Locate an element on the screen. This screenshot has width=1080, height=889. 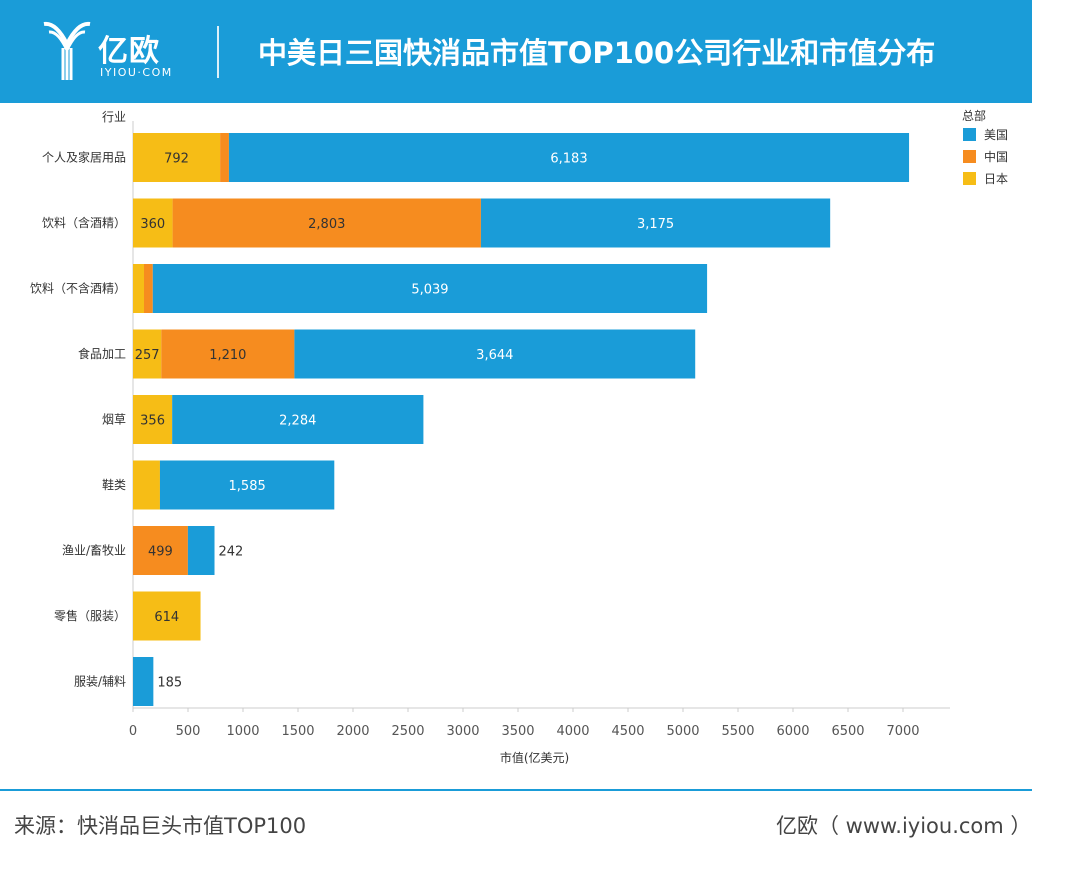
data-label: 3,175 is located at coordinates (655, 224).